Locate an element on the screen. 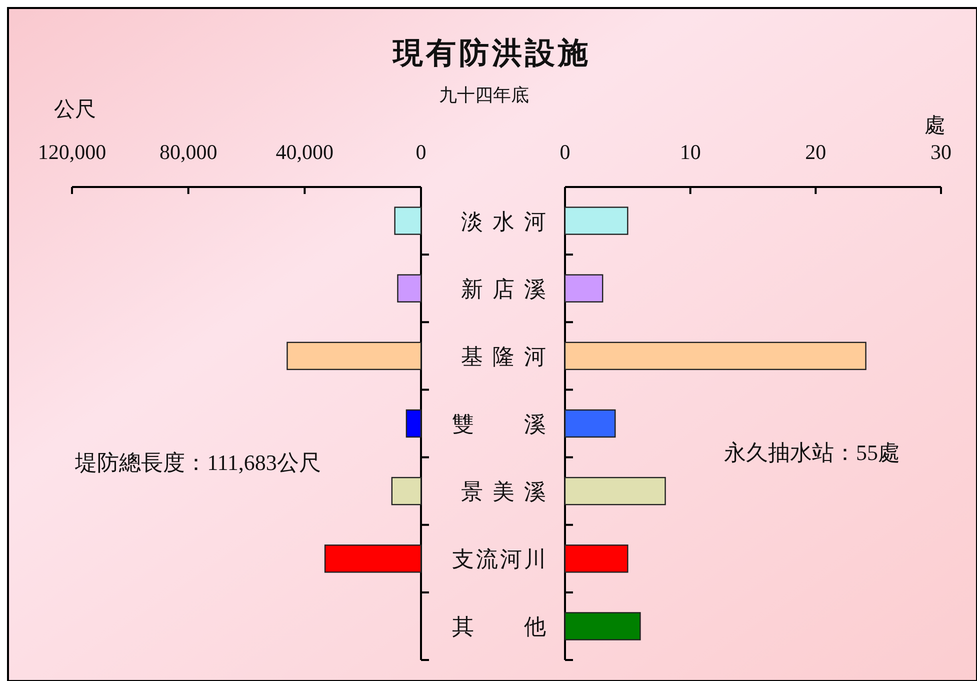  x-tick-label: 30 is located at coordinates (941, 152).